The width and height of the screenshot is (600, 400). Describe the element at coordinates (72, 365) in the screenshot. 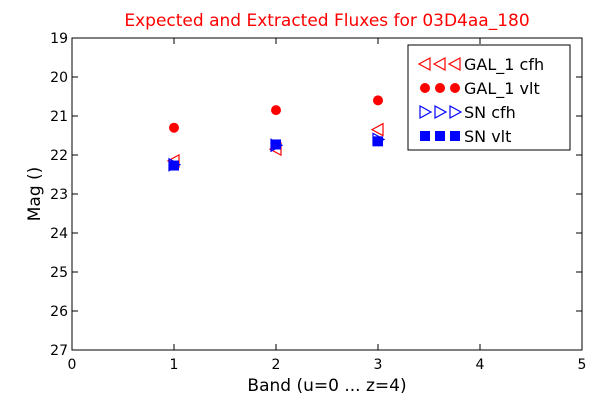

I see `x-tick-label: 0` at that location.